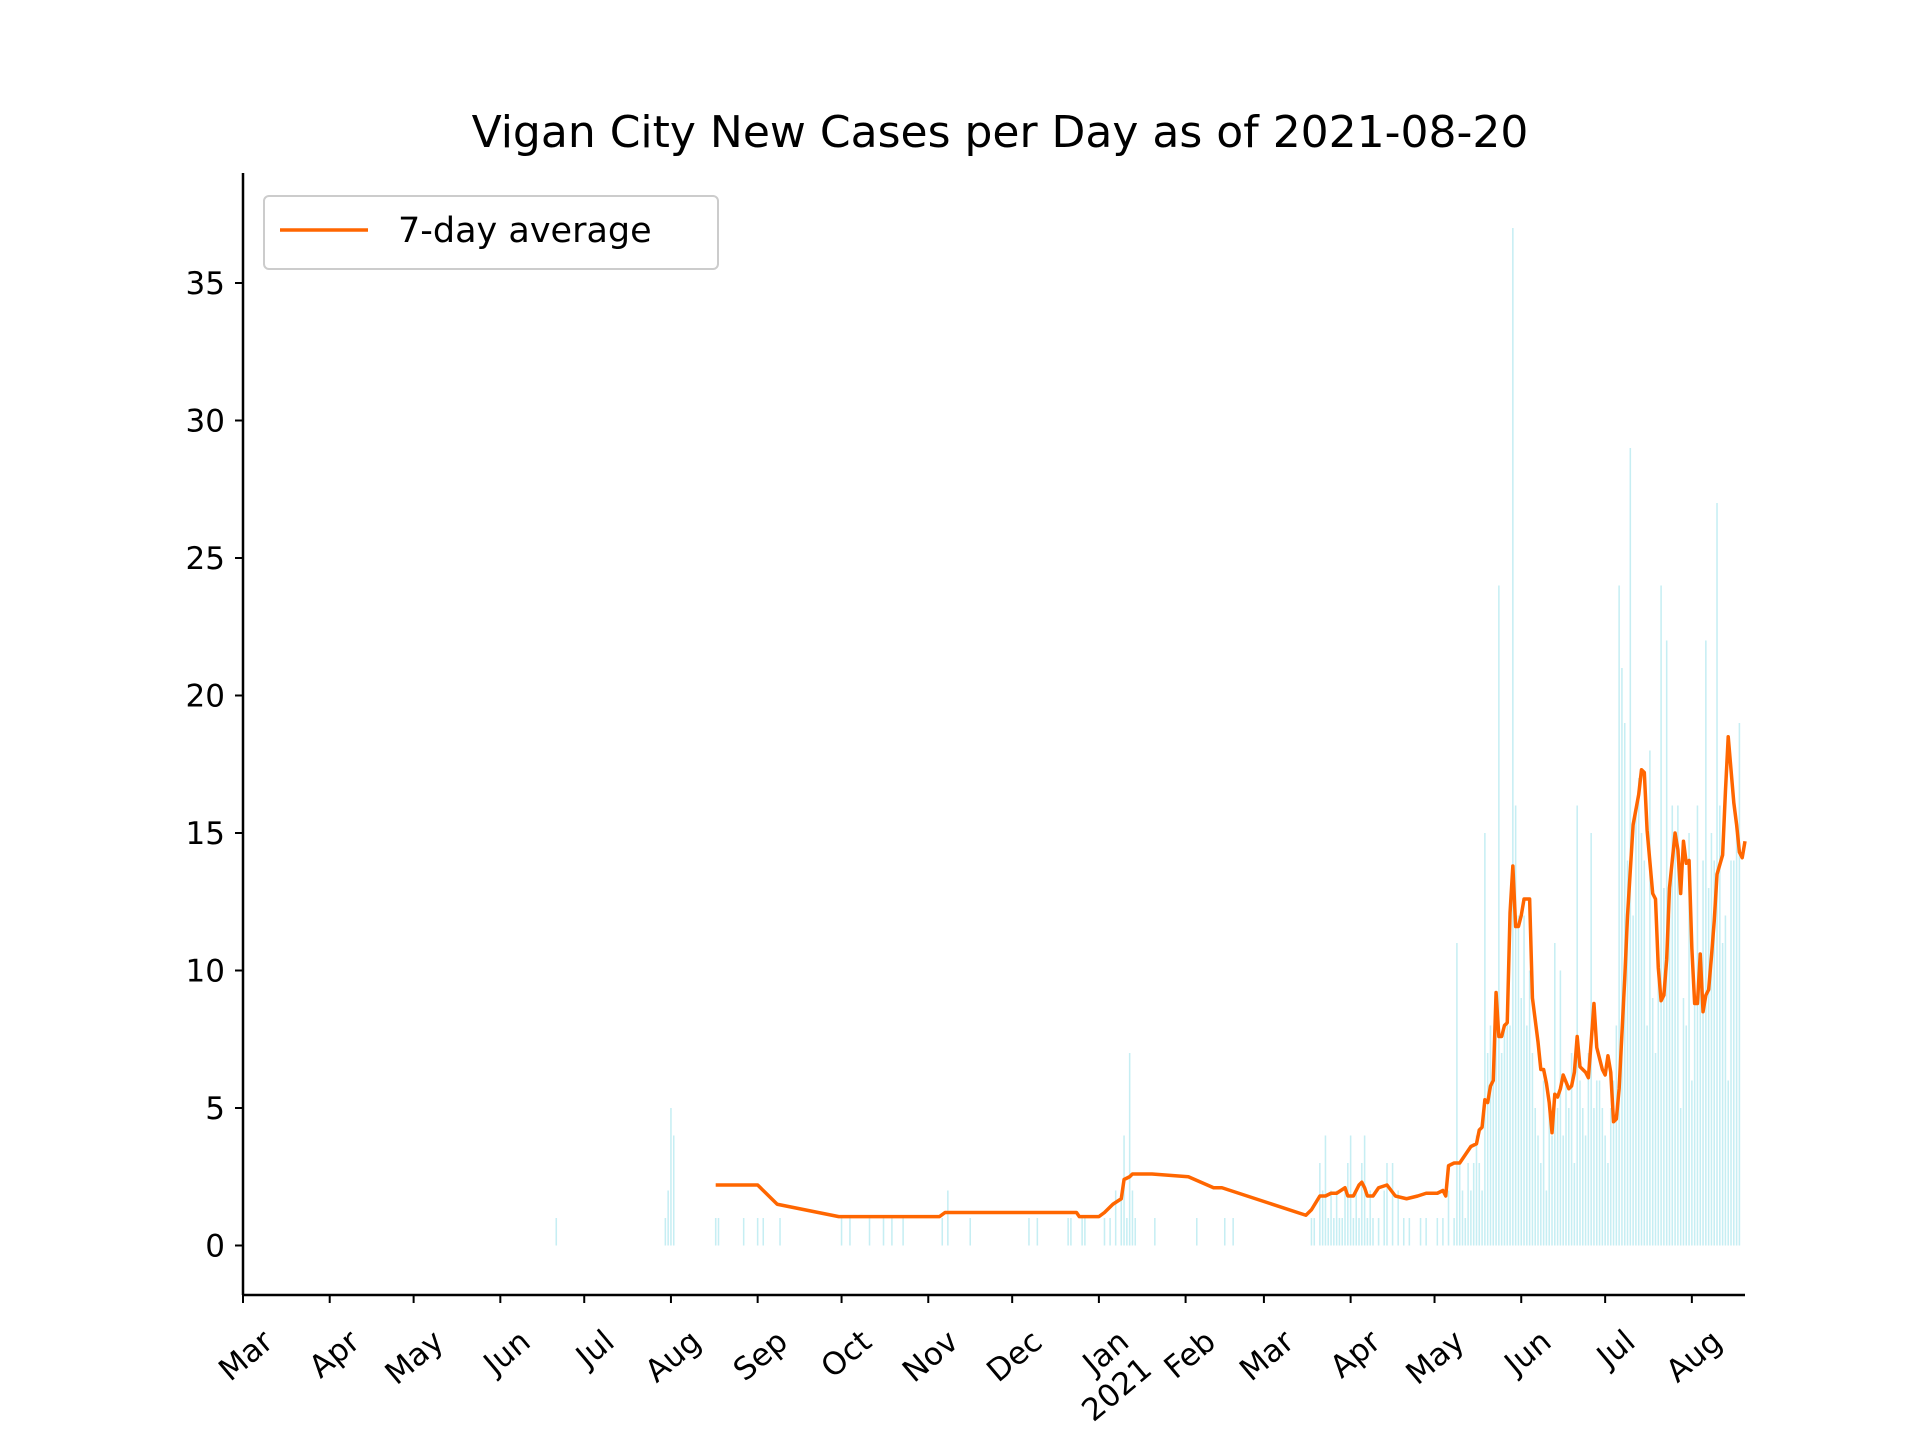  I want to click on legend-box, so click(491, 232).